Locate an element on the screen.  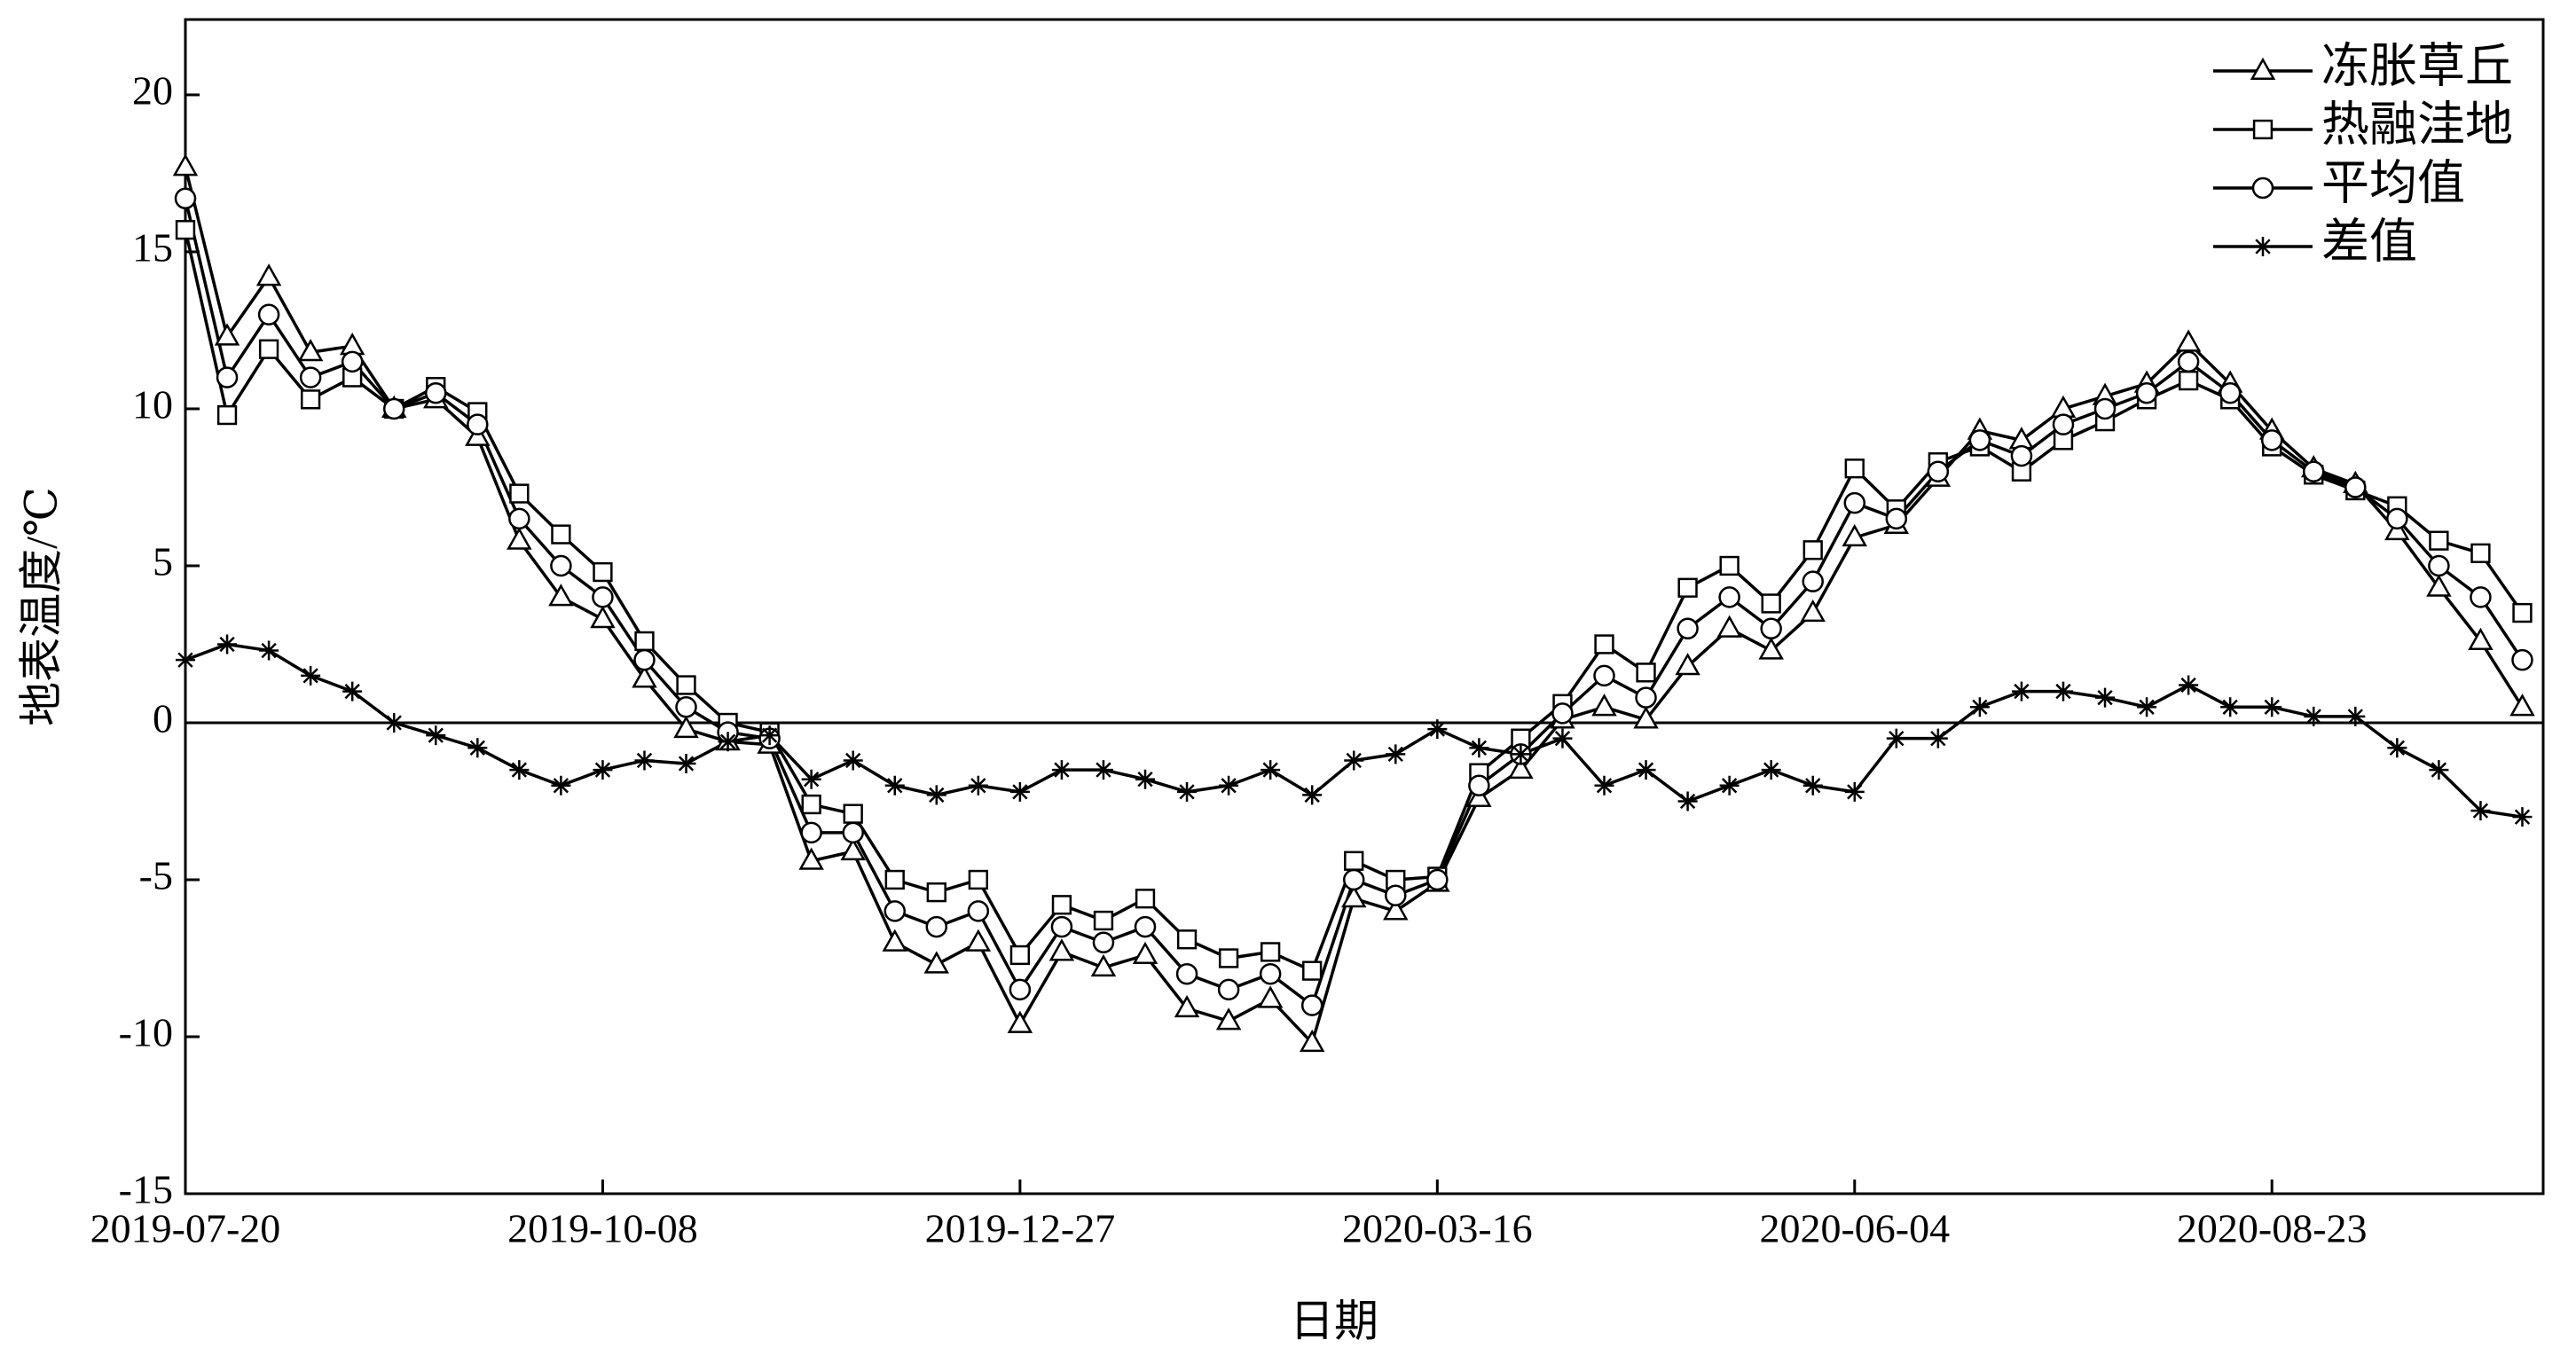
legend-item: 冻胀草丘 is located at coordinates (2363, 65).